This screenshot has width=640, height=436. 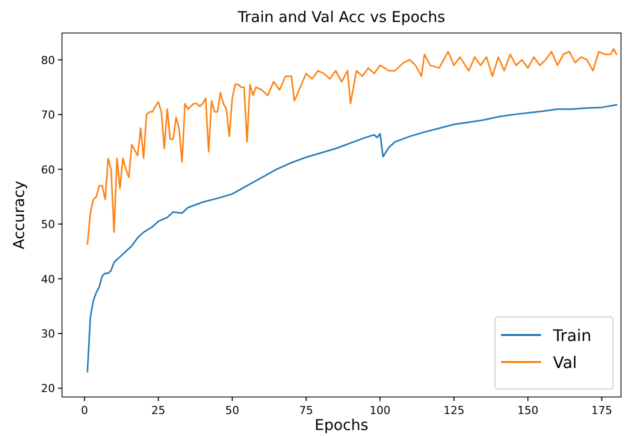 I want to click on legend-label: Val, so click(x=565, y=362).